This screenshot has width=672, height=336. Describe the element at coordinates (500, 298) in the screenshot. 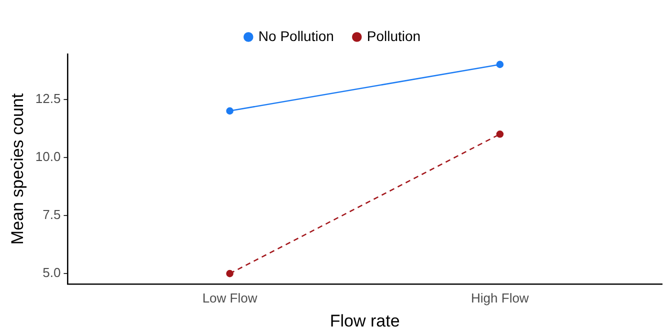

I see `x-tick-label: High Flow` at that location.